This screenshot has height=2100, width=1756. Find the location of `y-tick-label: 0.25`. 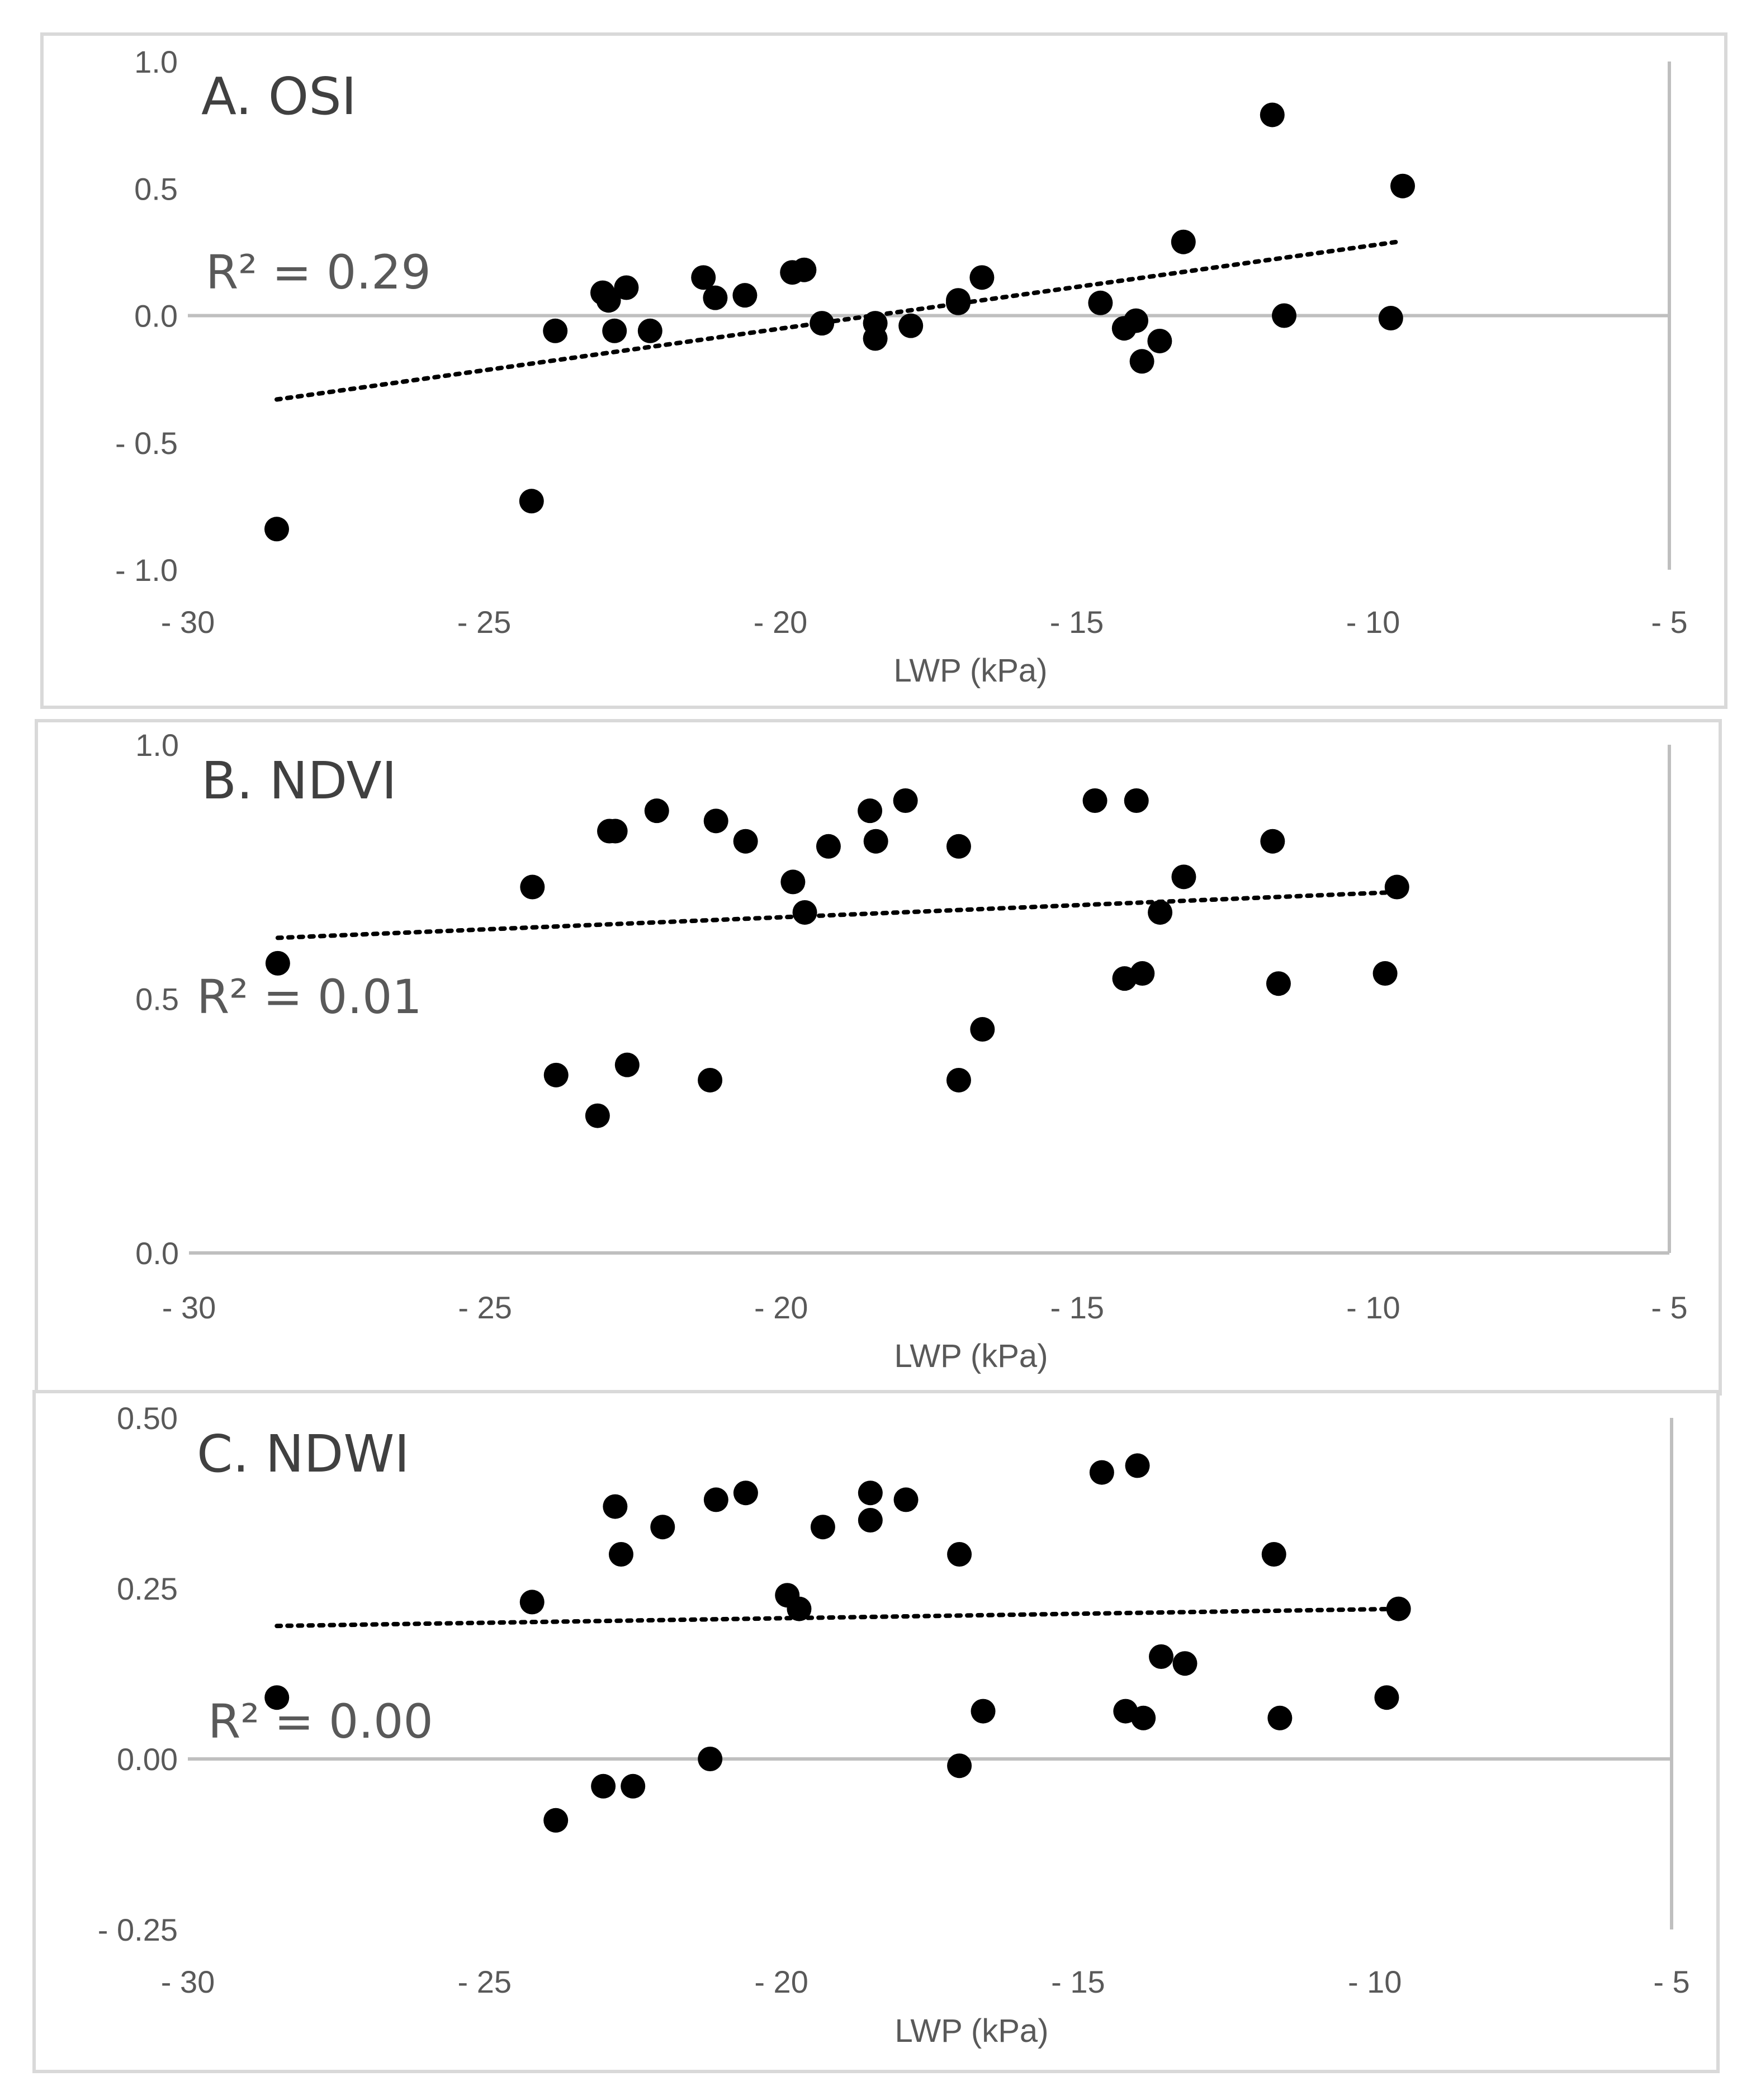

y-tick-label: 0.25 is located at coordinates (147, 1589).